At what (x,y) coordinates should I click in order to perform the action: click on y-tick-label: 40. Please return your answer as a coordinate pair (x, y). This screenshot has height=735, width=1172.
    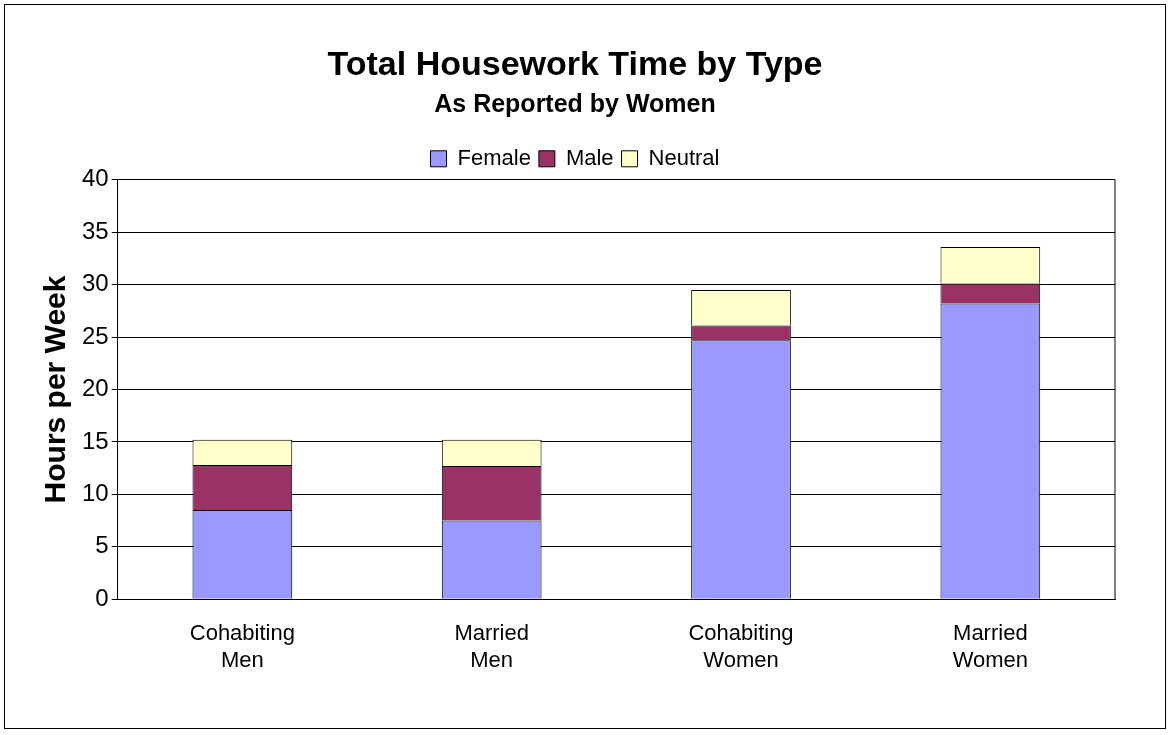
    Looking at the image, I should click on (95, 178).